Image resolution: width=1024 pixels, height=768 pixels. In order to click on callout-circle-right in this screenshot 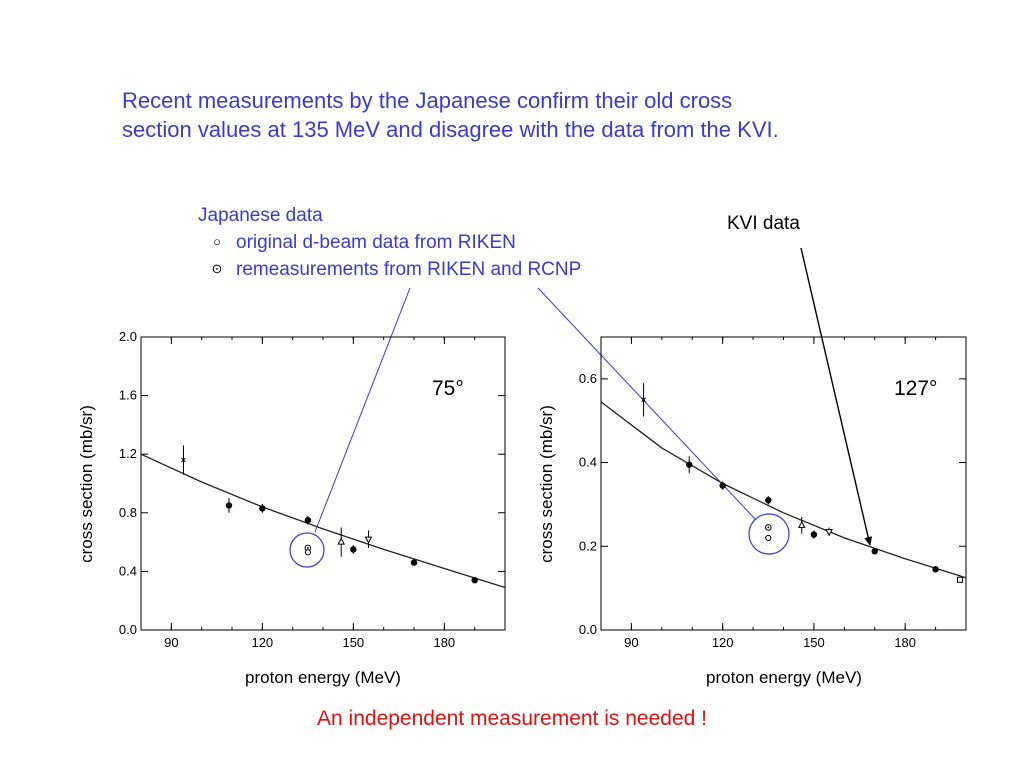, I will do `click(769, 534)`.